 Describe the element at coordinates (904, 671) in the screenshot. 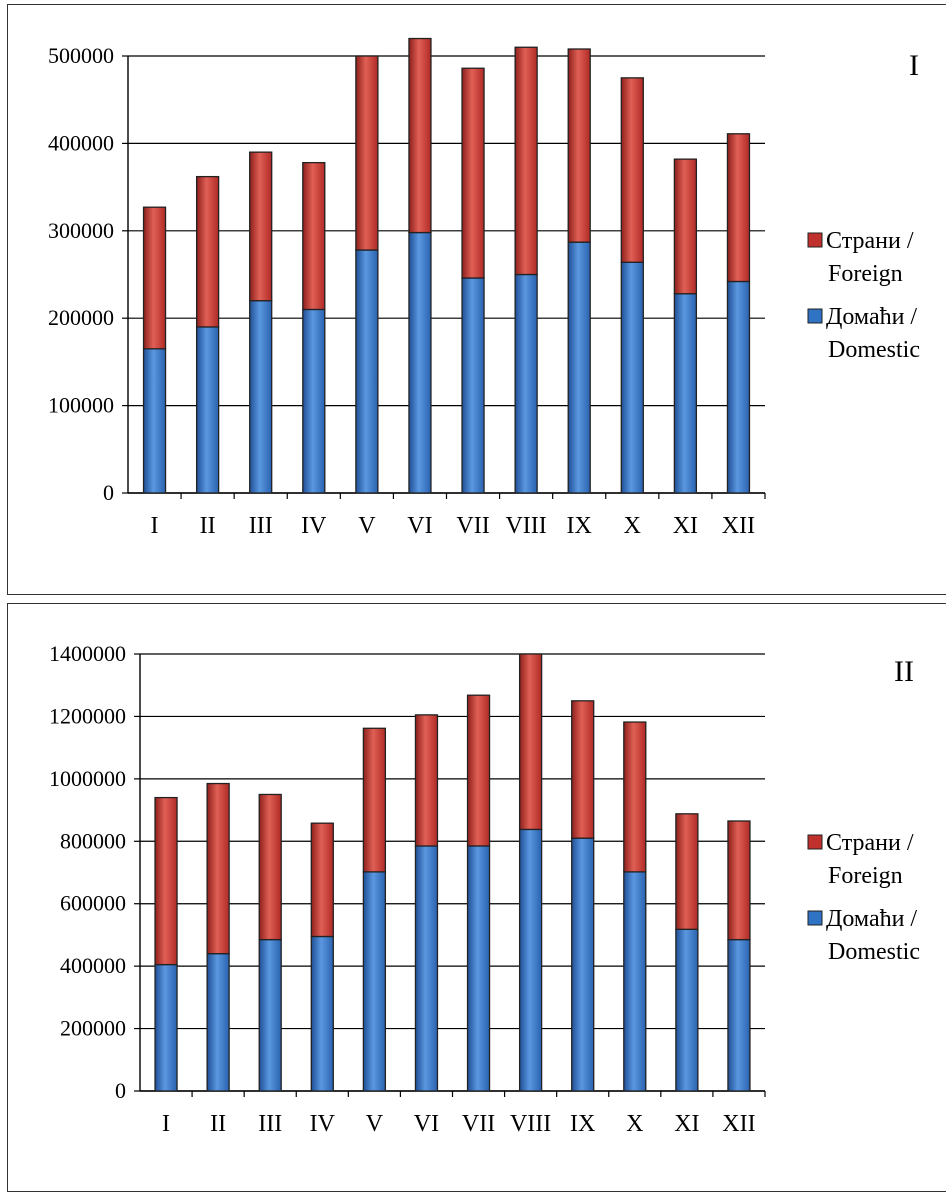

I see `panel-label: II` at that location.